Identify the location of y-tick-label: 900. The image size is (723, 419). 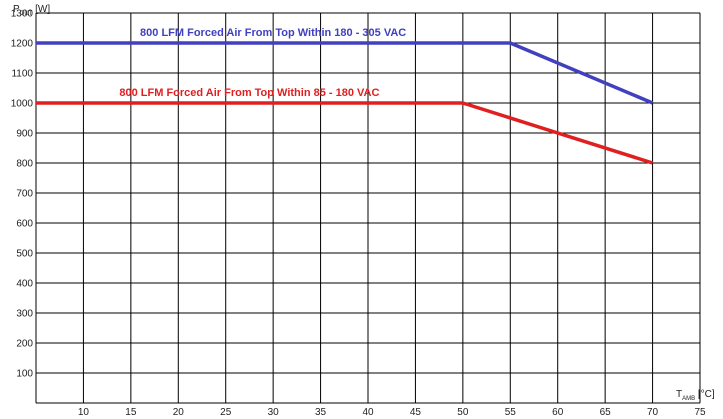
(24, 134).